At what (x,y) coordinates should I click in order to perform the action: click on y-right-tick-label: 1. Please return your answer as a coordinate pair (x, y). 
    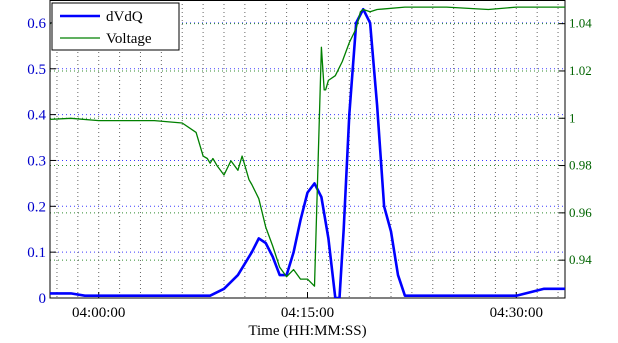
    Looking at the image, I should click on (572, 117).